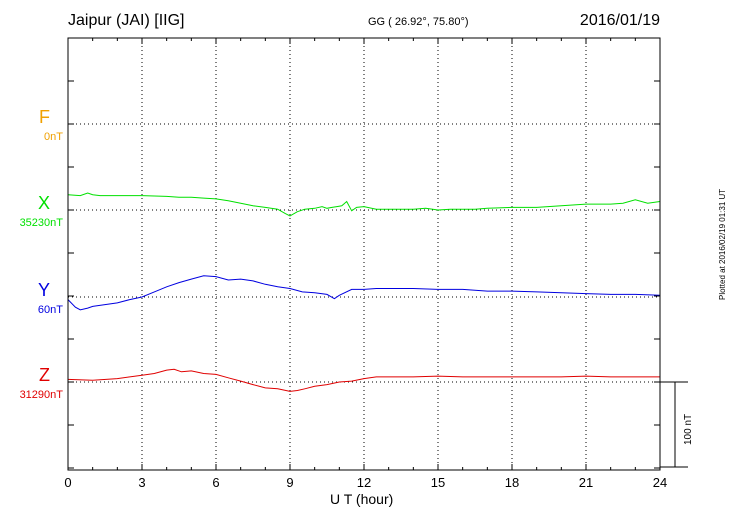  Describe the element at coordinates (43, 203) in the screenshot. I see `component-name-x: X` at that location.